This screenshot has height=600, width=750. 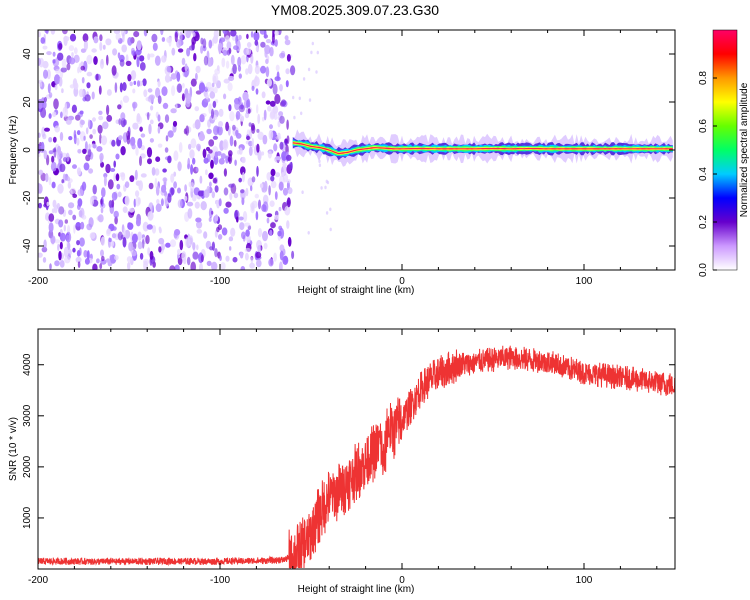 I want to click on colorbar-tick-label: 0.2, so click(x=703, y=222).